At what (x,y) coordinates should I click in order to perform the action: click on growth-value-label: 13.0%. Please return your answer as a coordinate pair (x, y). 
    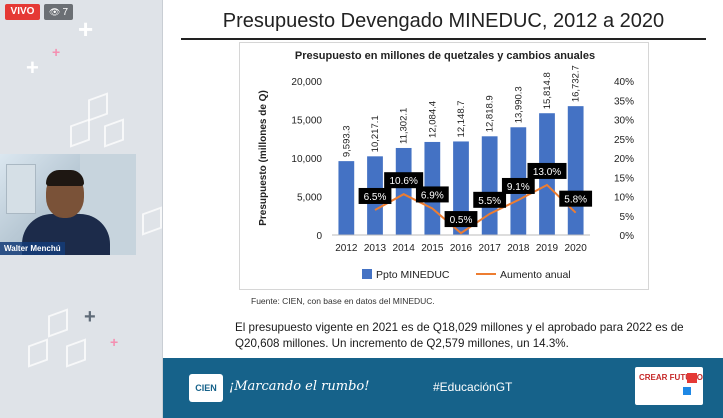
    Looking at the image, I should click on (547, 172).